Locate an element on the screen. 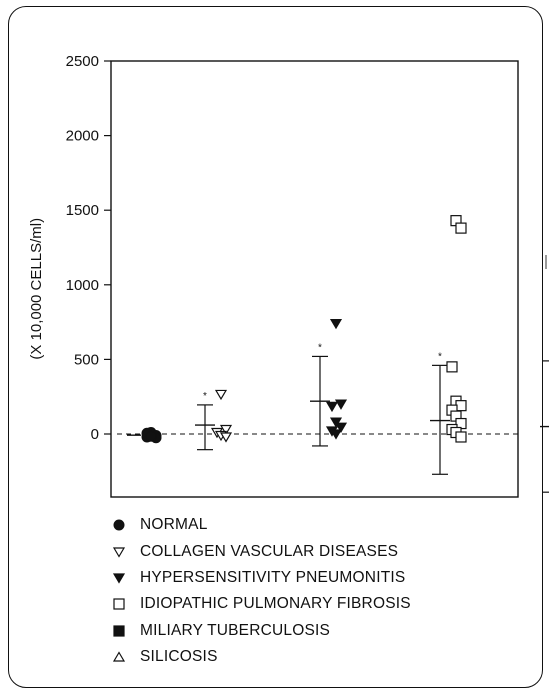  group-normal is located at coordinates (144, 435).